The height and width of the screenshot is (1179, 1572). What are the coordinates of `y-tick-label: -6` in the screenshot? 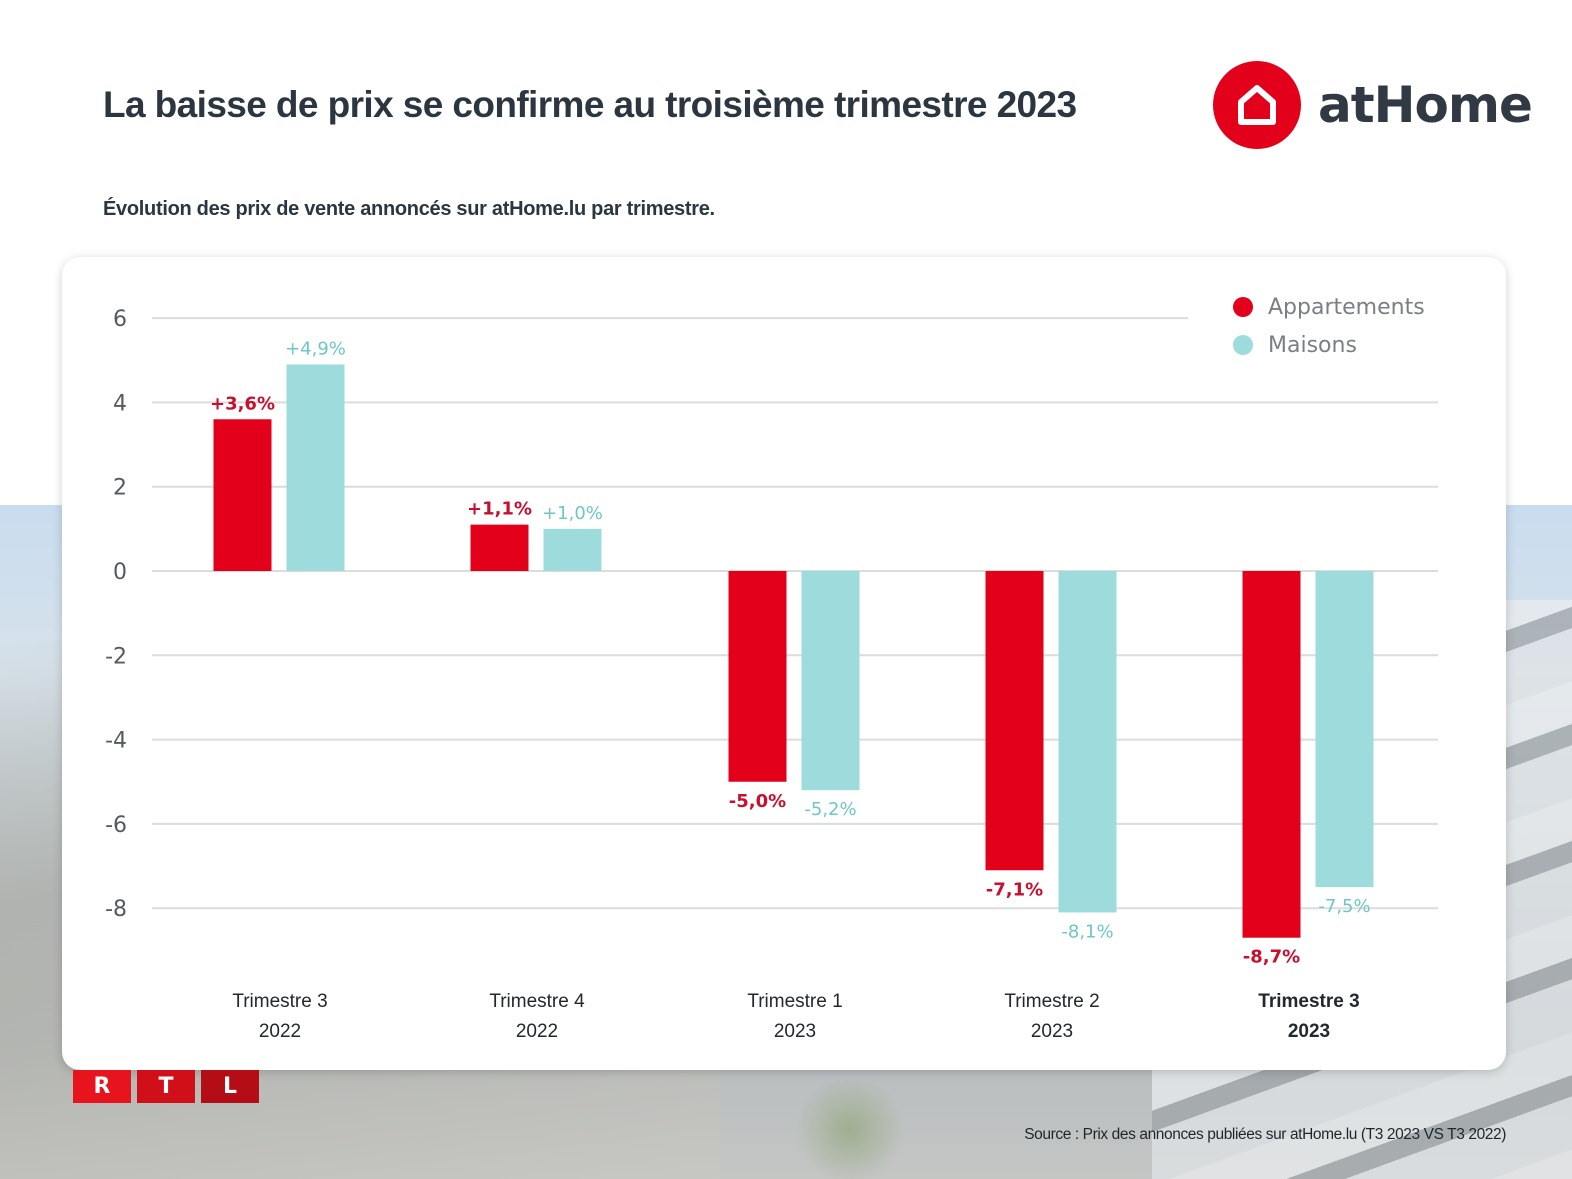 It's located at (116, 825).